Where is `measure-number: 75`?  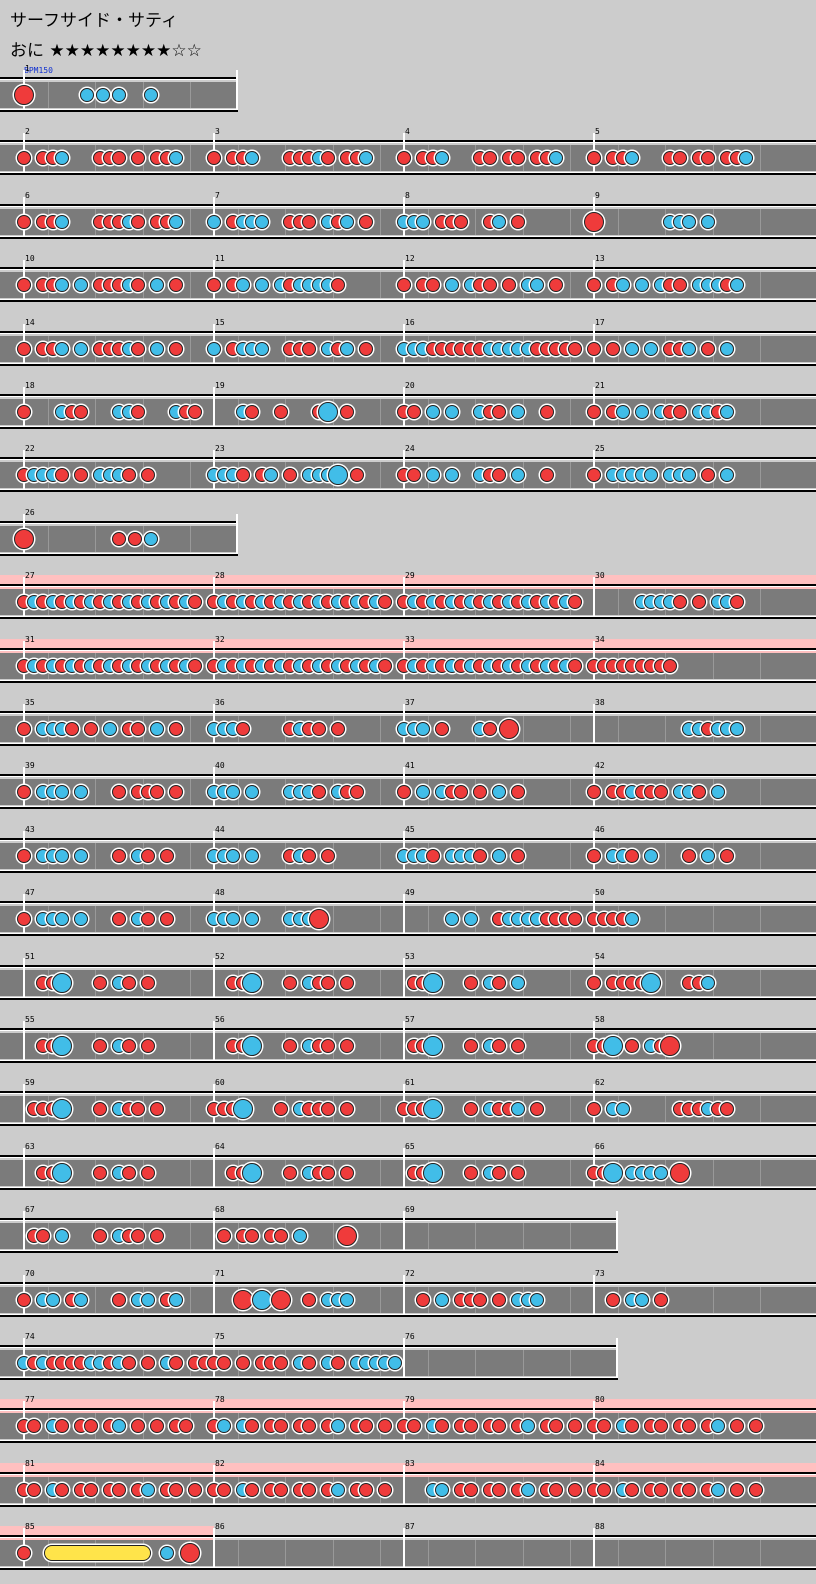 measure-number: 75 is located at coordinates (220, 1336).